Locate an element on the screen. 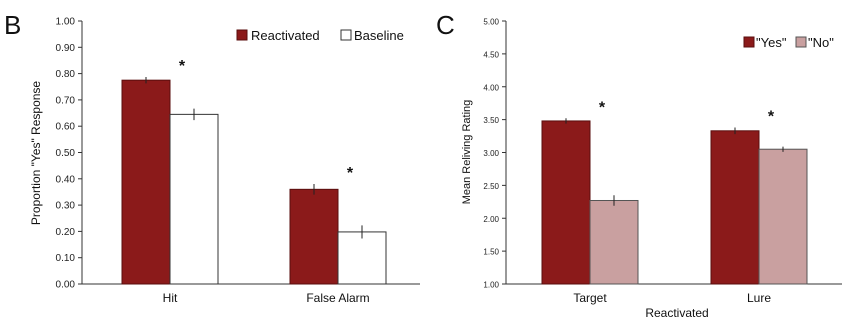 The image size is (842, 320). y-tick-label: 0.10 is located at coordinates (66, 258).